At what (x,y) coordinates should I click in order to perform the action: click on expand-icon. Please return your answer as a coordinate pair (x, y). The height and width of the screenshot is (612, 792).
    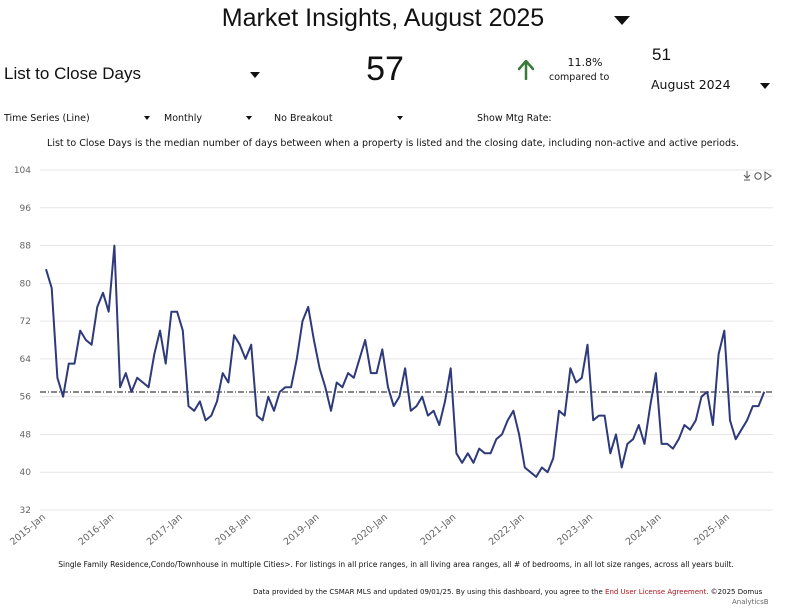
    Looking at the image, I should click on (768, 176).